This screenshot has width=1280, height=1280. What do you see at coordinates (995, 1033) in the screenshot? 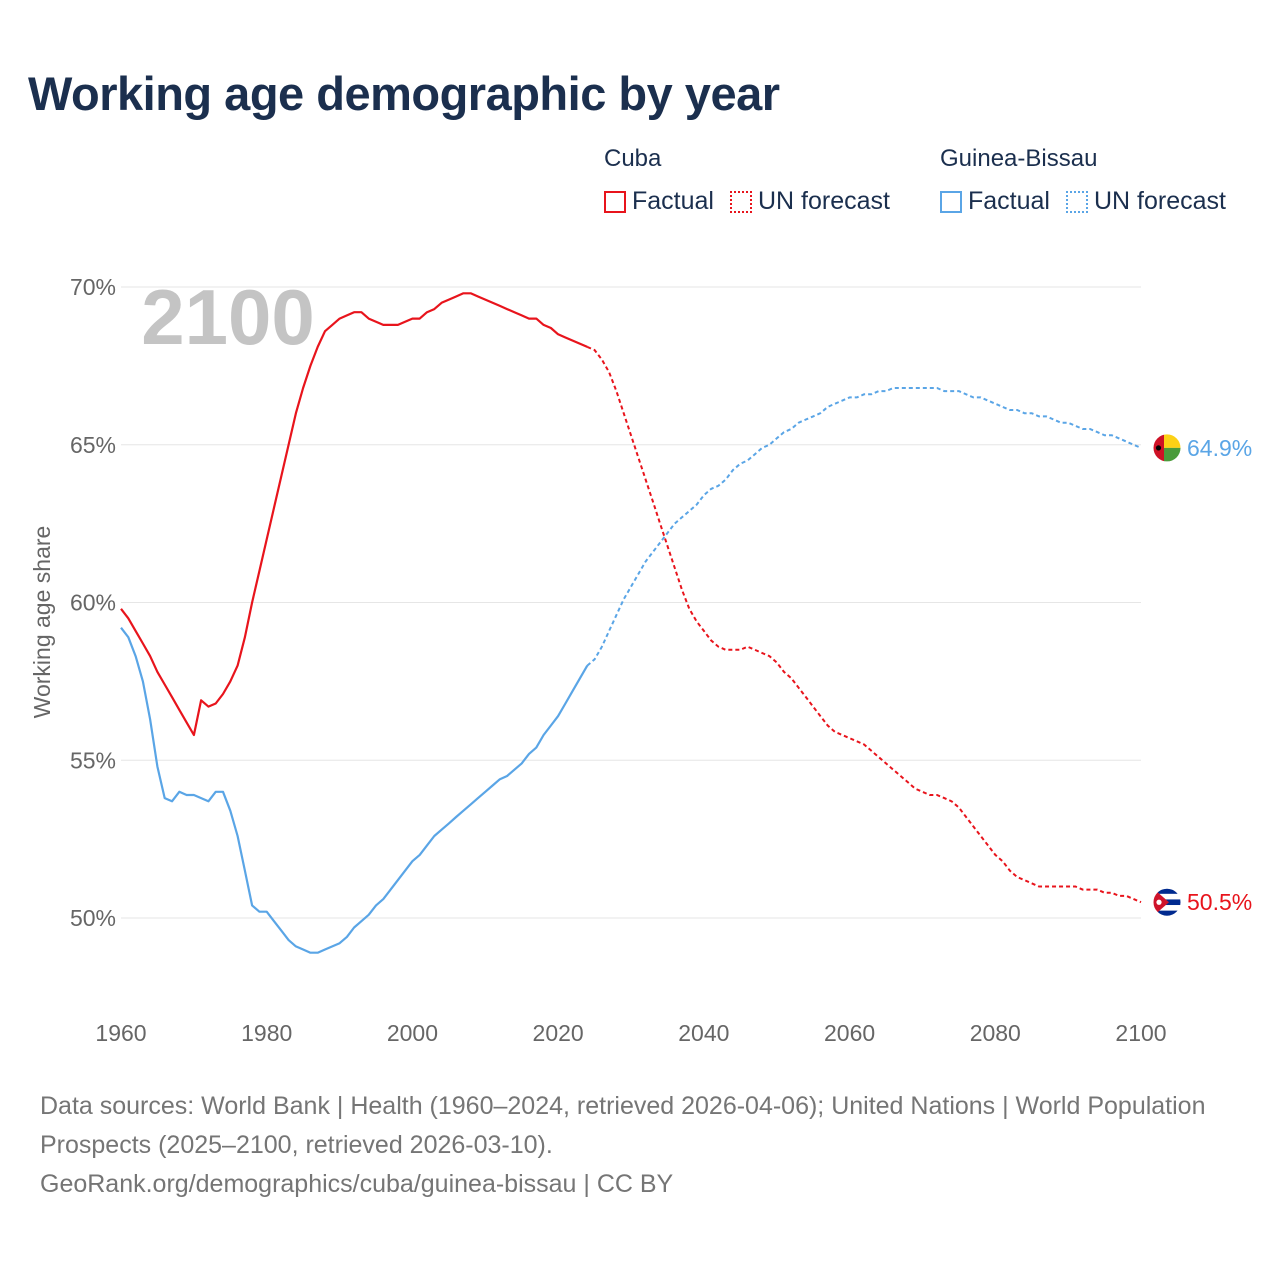
I see `x-tick-label: 2080` at bounding box center [995, 1033].